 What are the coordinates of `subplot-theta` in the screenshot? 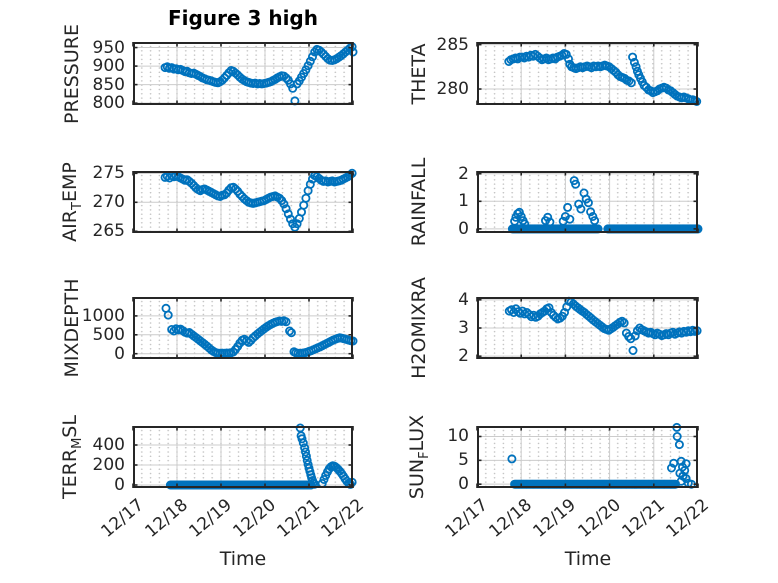 It's located at (589, 74).